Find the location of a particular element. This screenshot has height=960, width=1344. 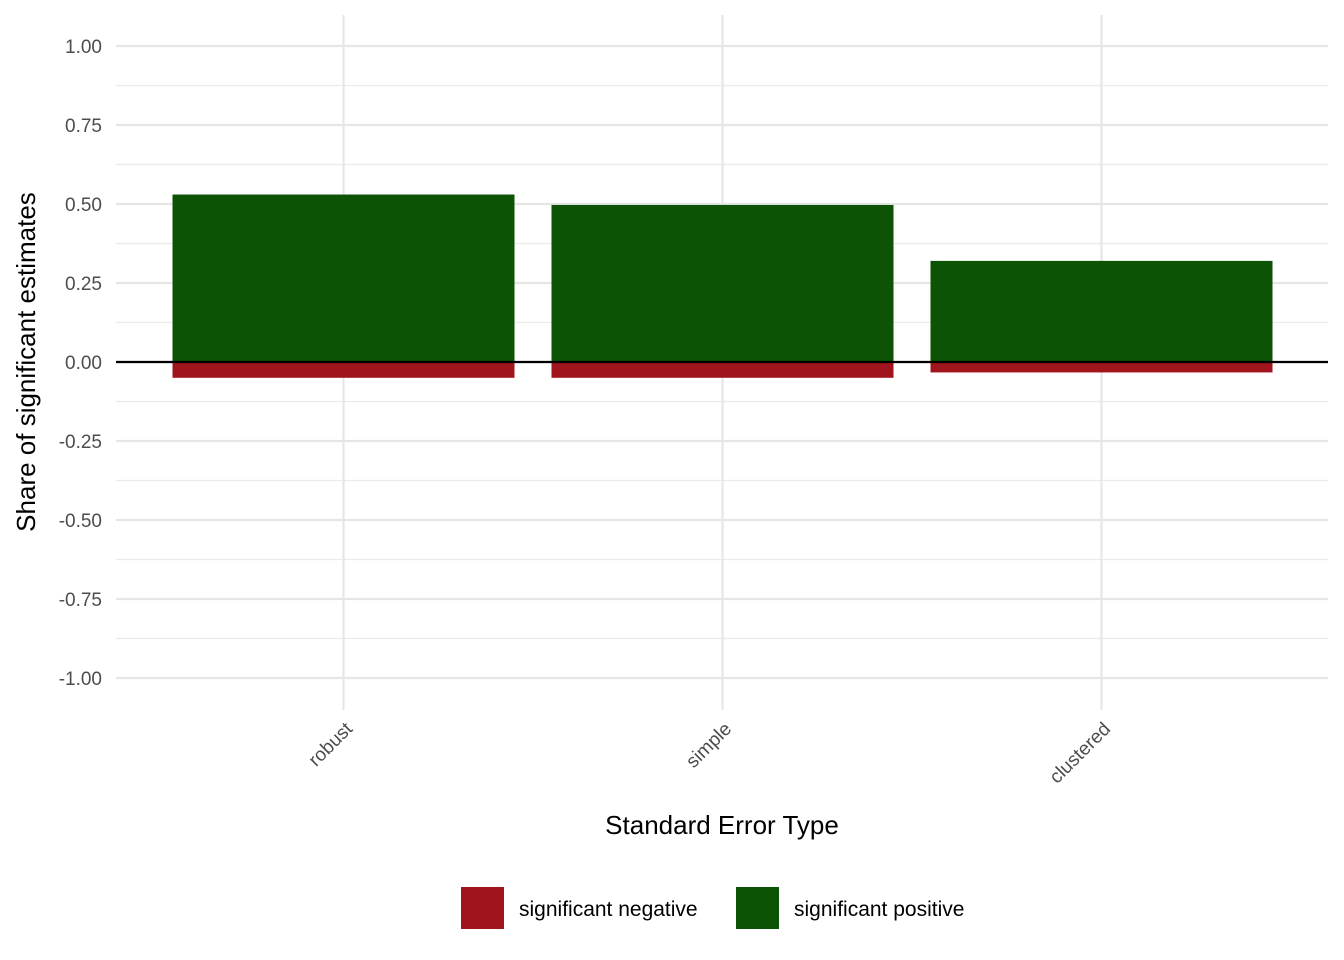

legend-label-positive: significant positive is located at coordinates (879, 909).